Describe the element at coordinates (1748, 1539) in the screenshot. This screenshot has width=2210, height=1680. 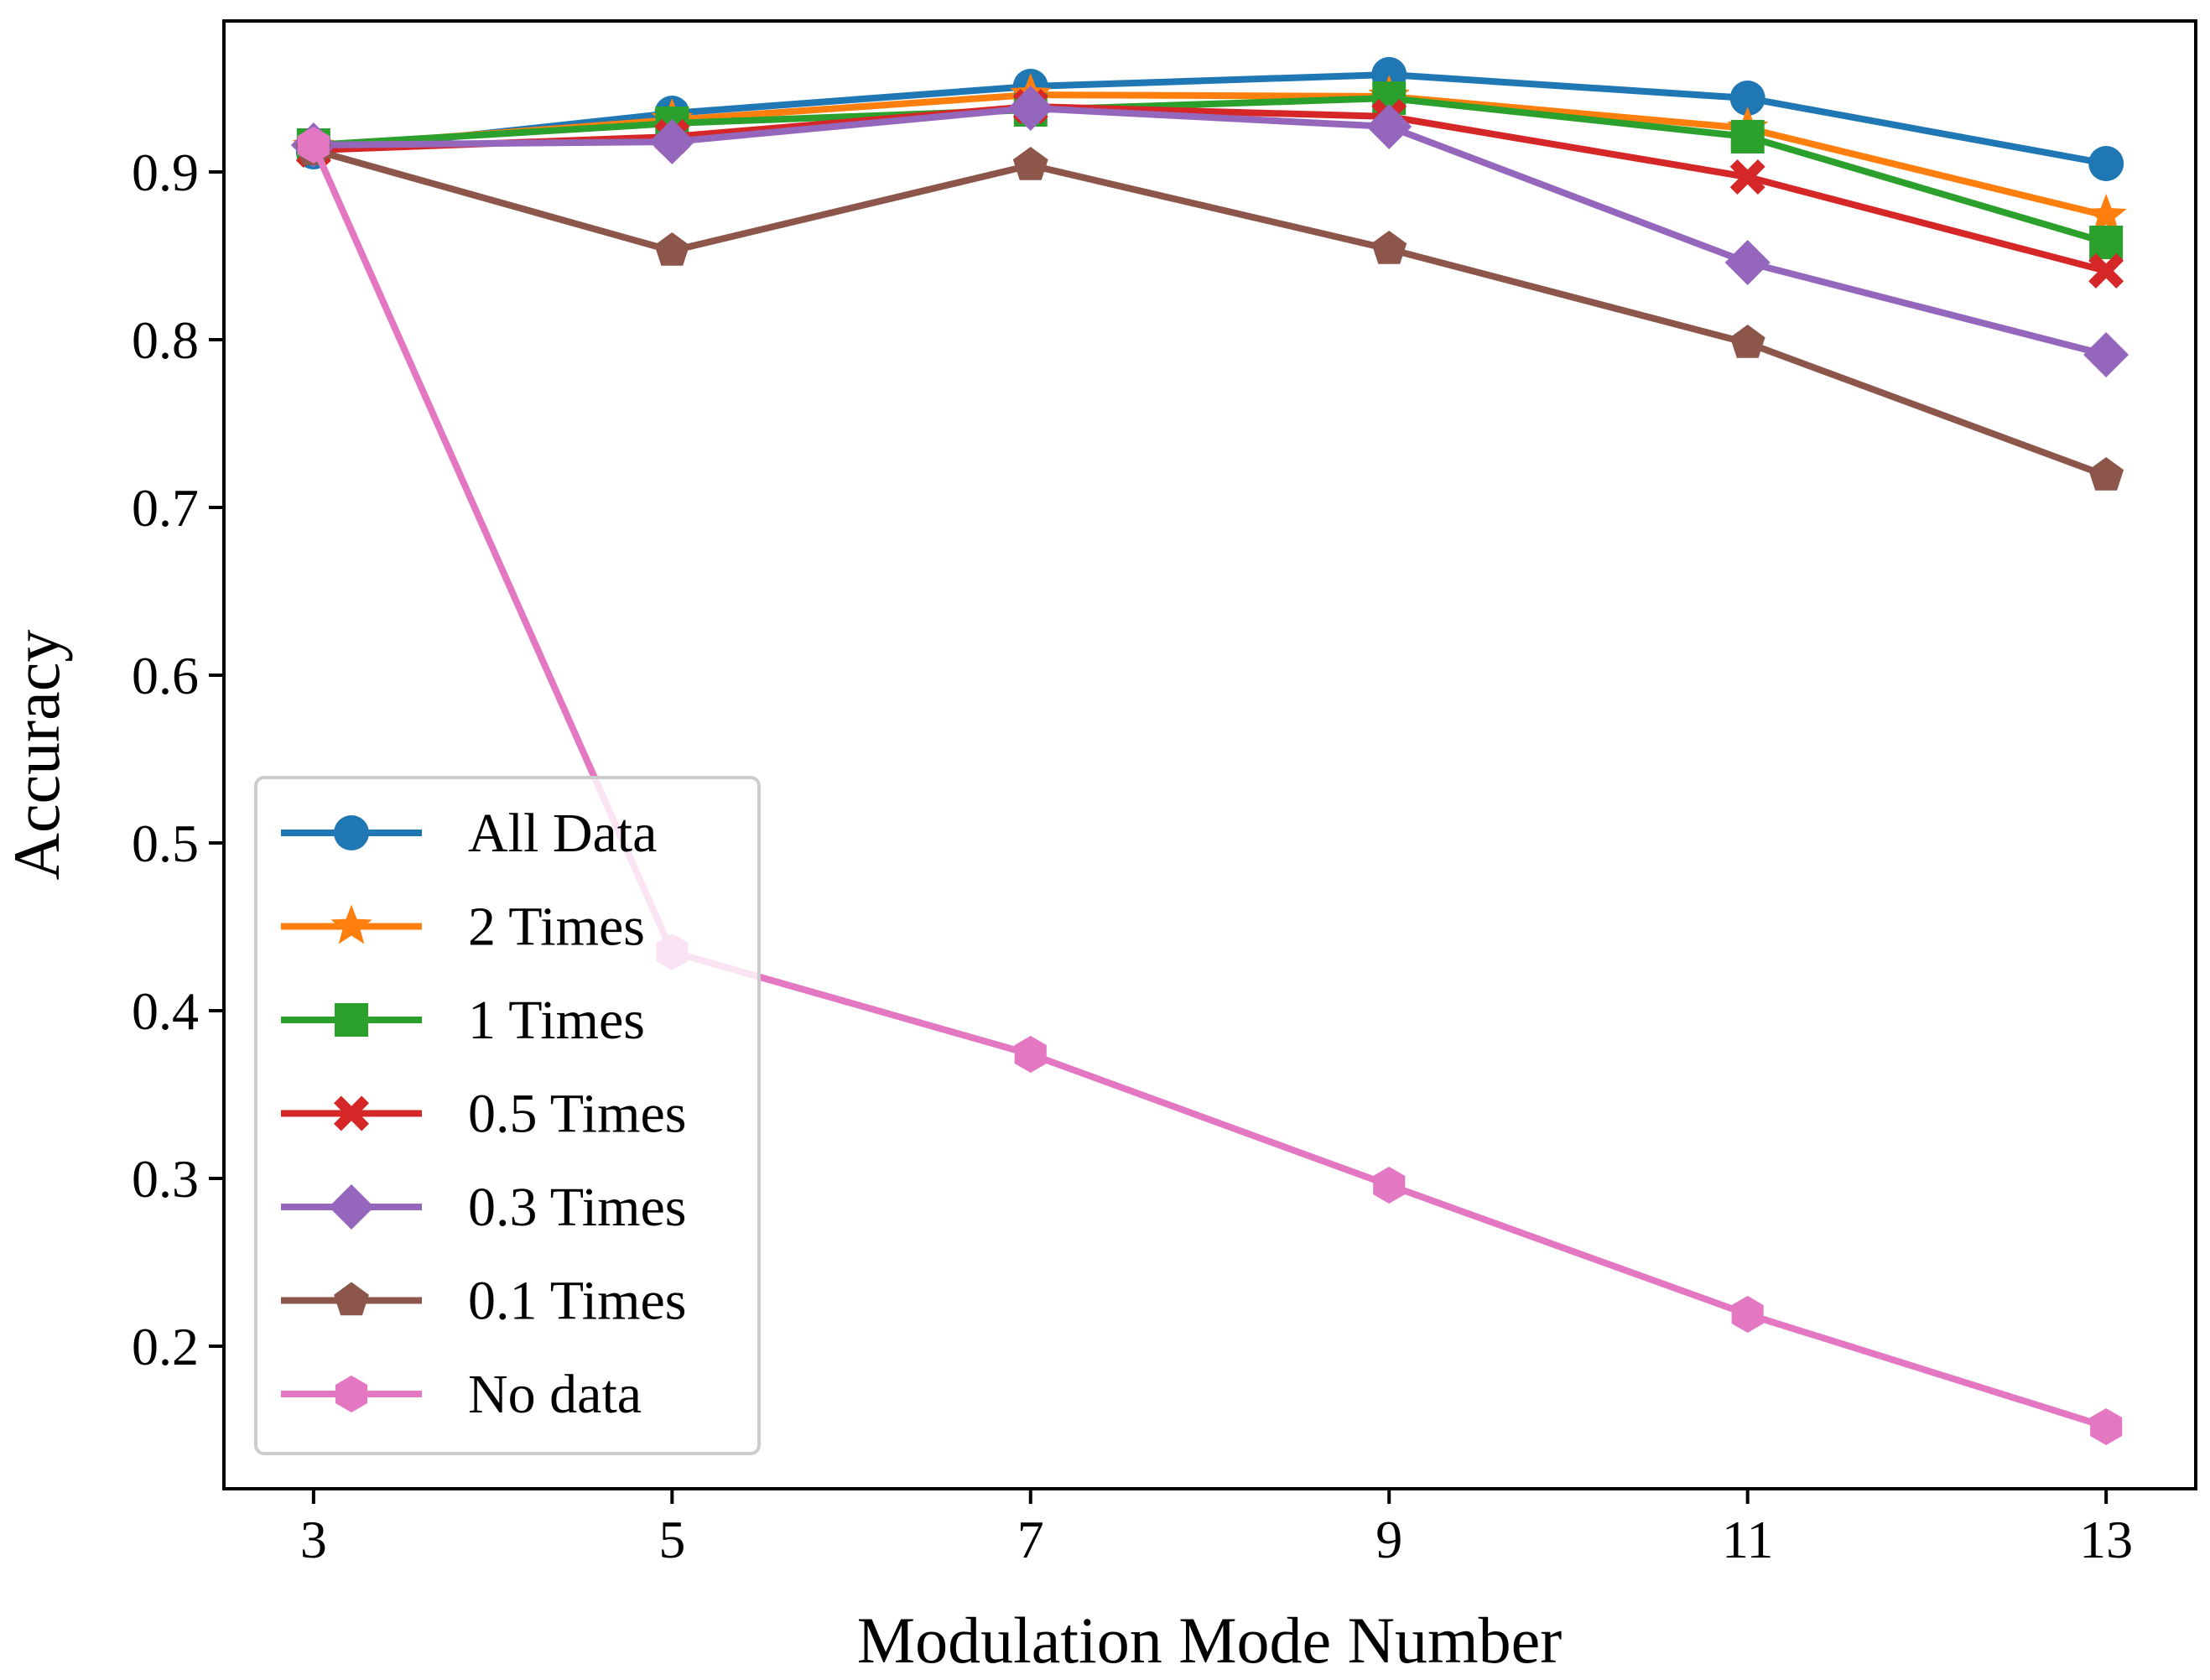
I see `x-tick-label: 11` at that location.